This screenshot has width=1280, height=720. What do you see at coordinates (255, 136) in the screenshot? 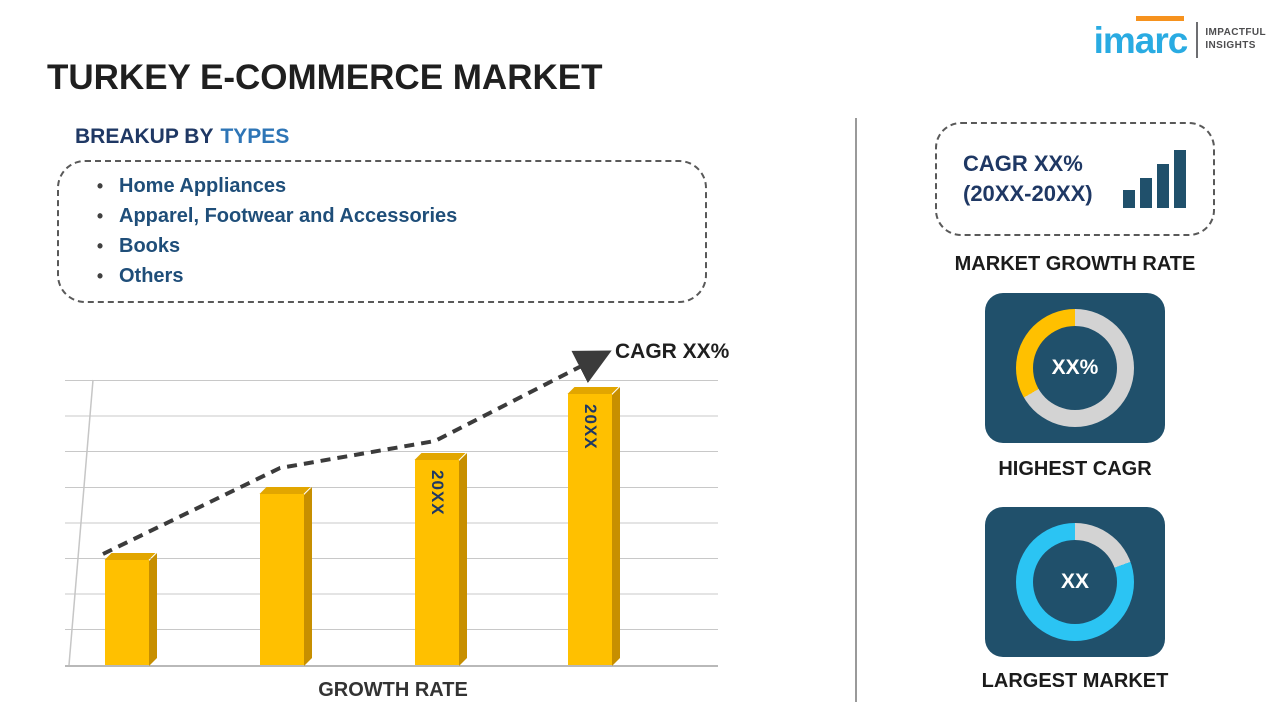
I see `breakup-heading-highlight: TYPES` at bounding box center [255, 136].